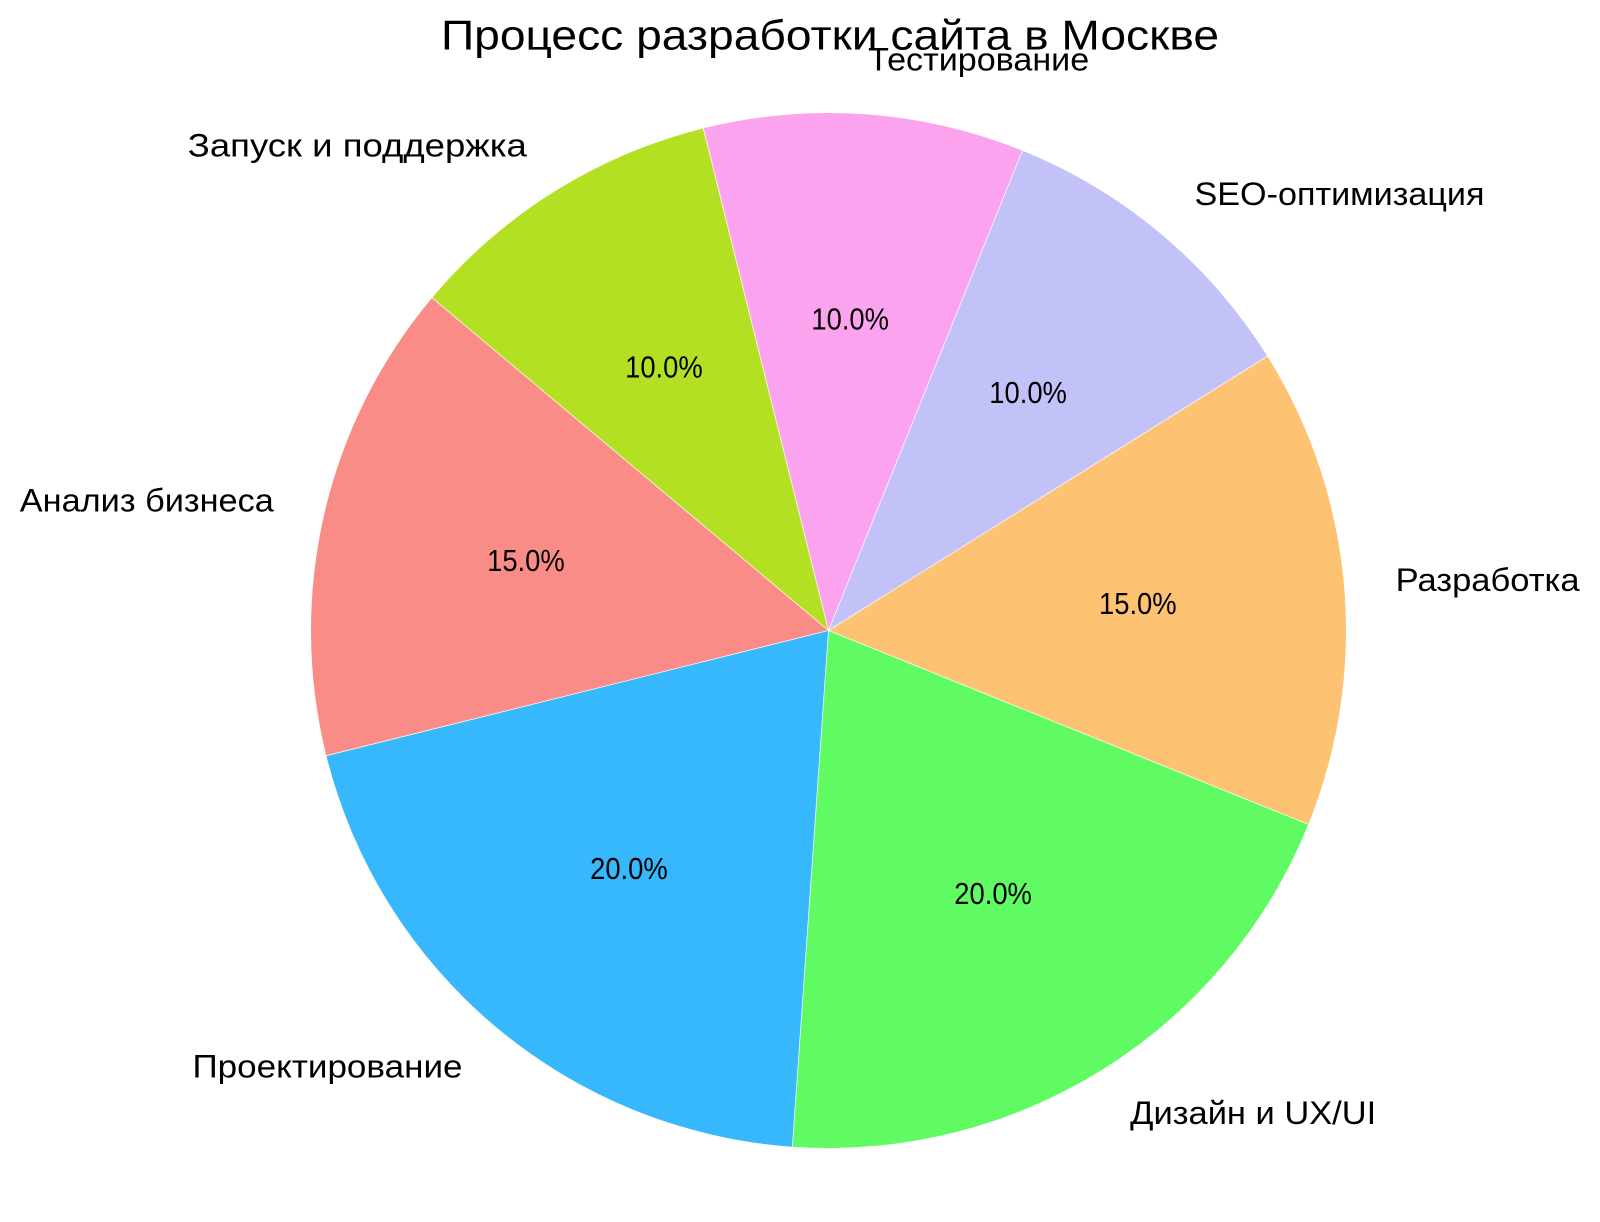 This screenshot has height=1222, width=1600. Describe the element at coordinates (328, 1066) in the screenshot. I see `svg-text: Проектирование` at that location.